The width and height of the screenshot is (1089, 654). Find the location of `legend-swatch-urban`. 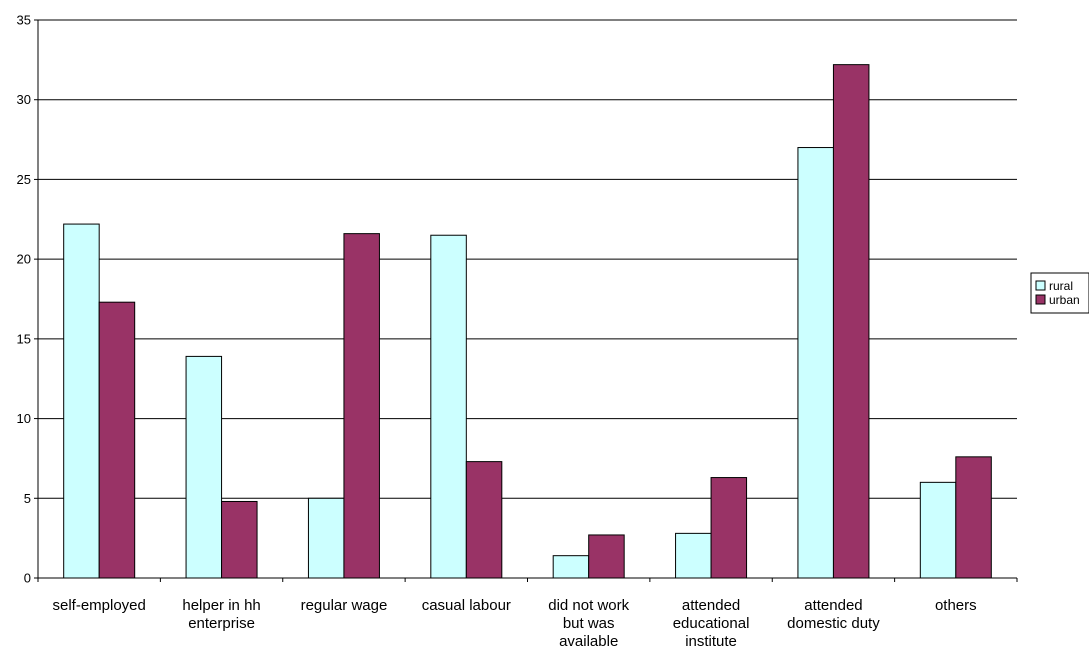

legend-swatch-urban is located at coordinates (1040, 299).